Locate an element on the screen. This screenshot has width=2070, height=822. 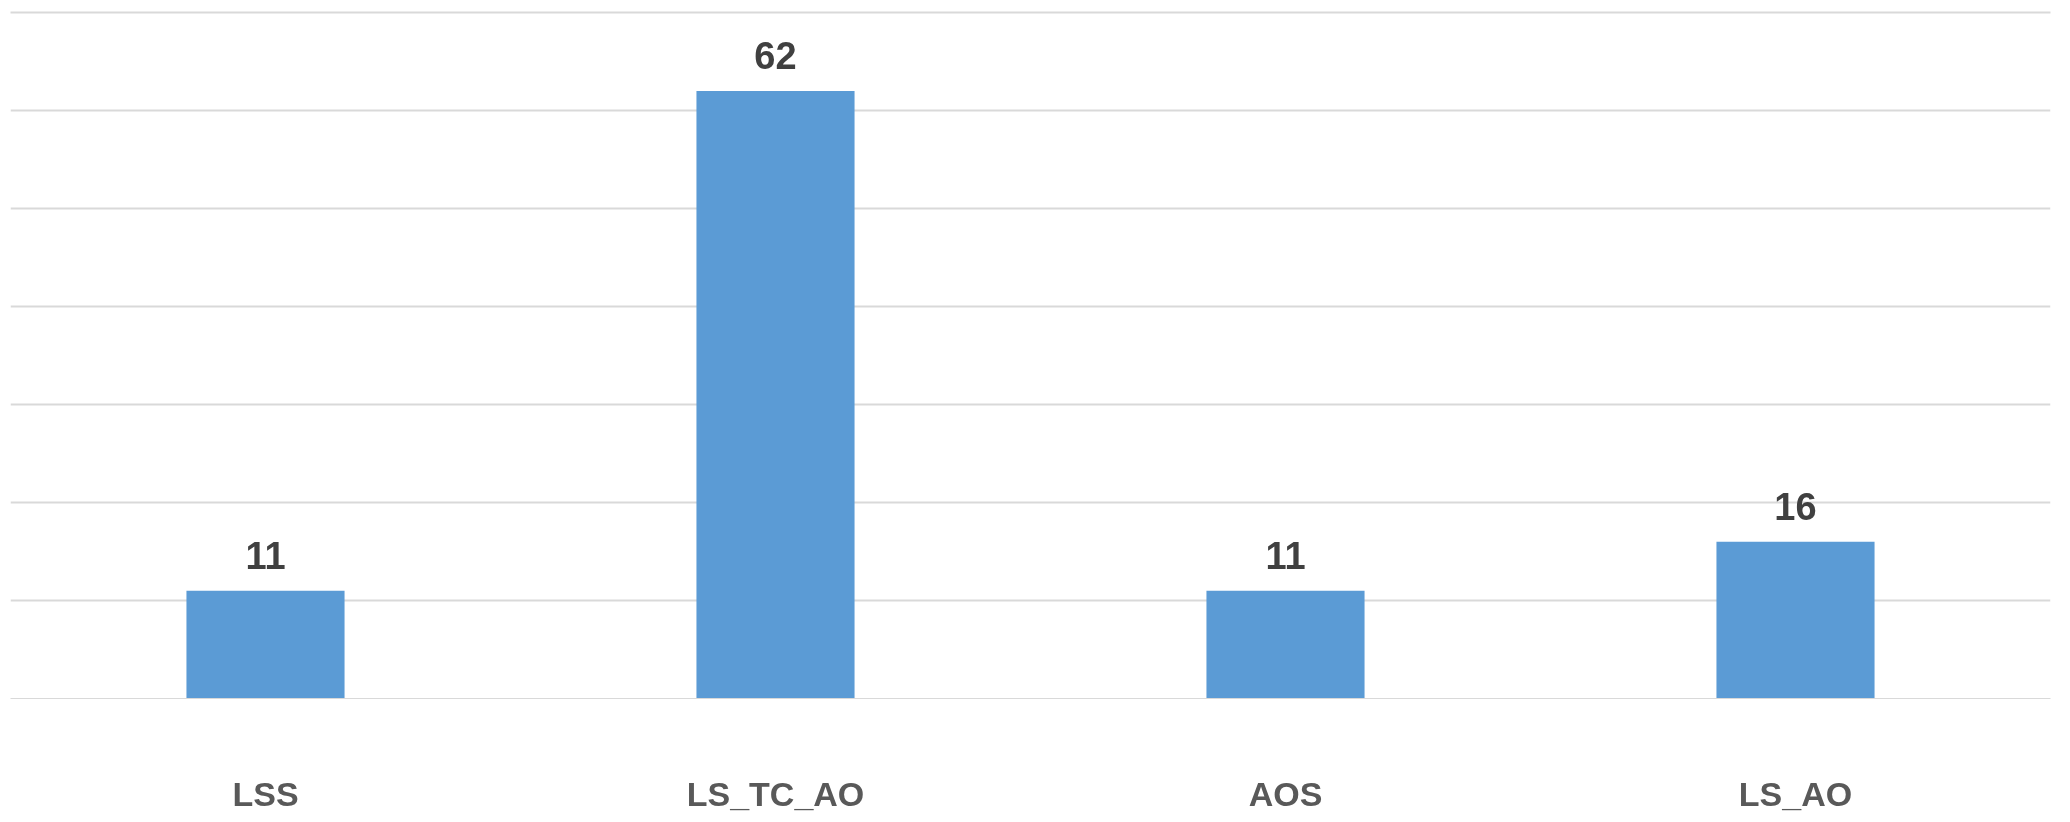
data-label: 62 is located at coordinates (775, 55).